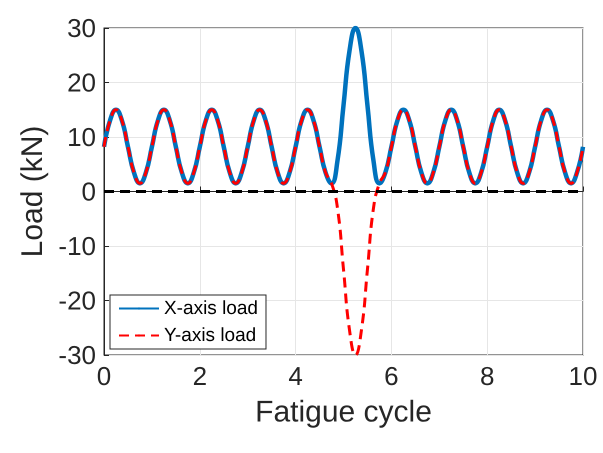 This screenshot has width=603, height=453. Describe the element at coordinates (210, 335) in the screenshot. I see `legend-label: Y-axis load` at that location.